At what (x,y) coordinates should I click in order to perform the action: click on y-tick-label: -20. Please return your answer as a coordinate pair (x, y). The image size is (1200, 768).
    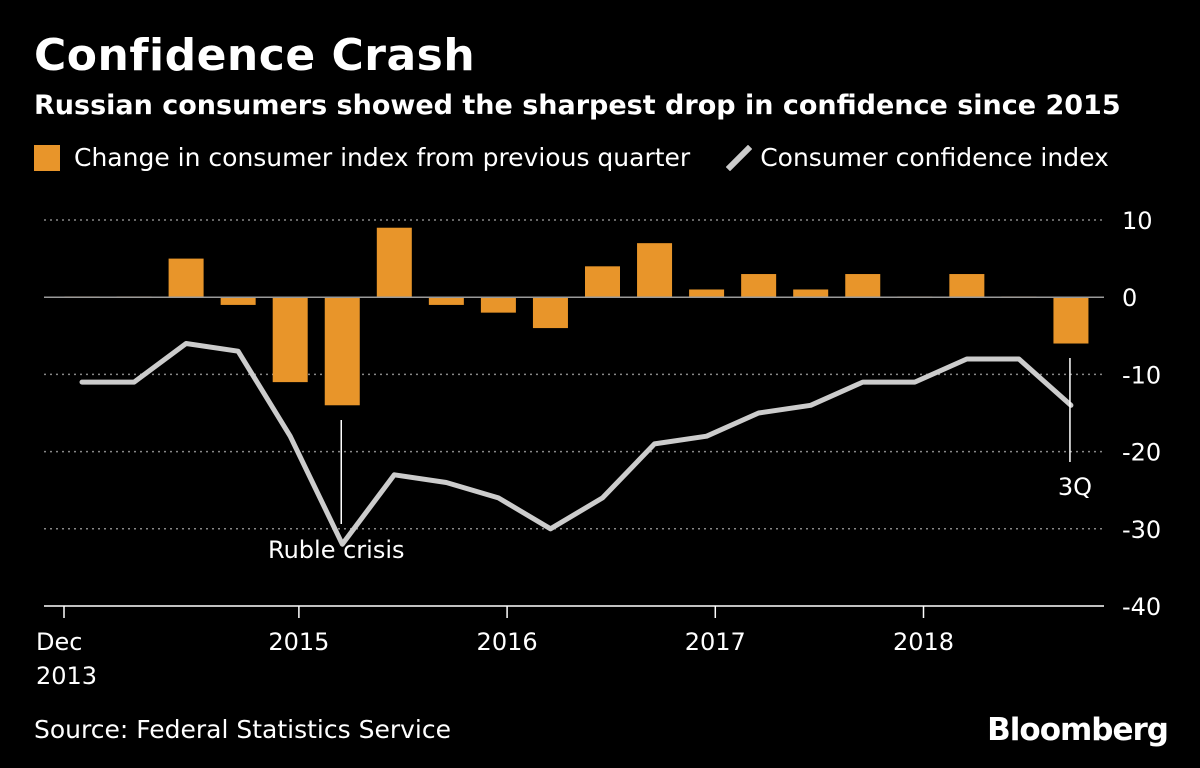
    Looking at the image, I should click on (1141, 453).